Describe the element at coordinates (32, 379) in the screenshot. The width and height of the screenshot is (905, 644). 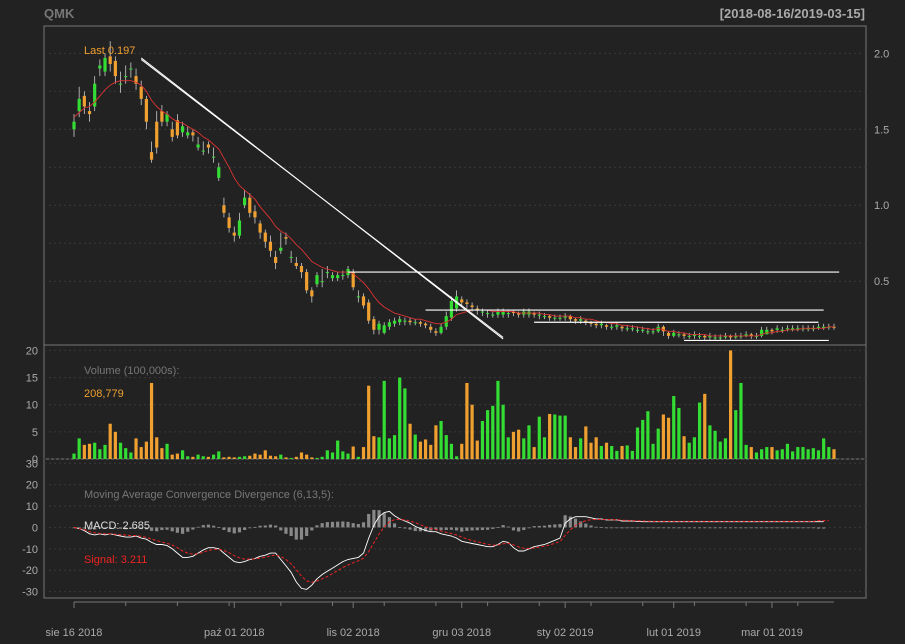
I see `volume-tick-label: 15` at that location.